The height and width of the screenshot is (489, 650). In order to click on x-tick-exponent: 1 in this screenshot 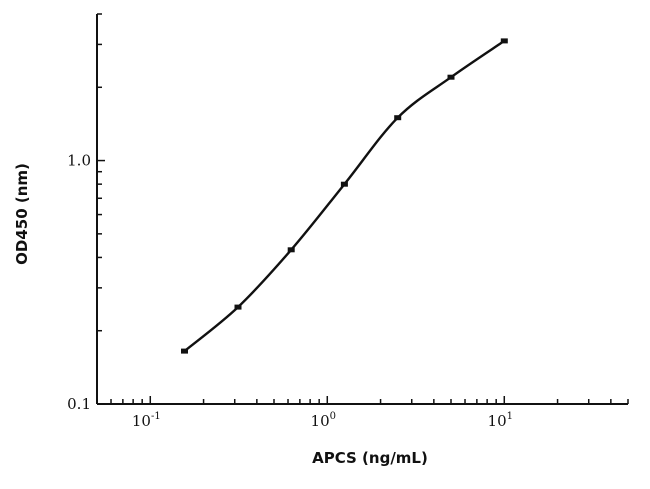, I will do `click(510, 416)`.